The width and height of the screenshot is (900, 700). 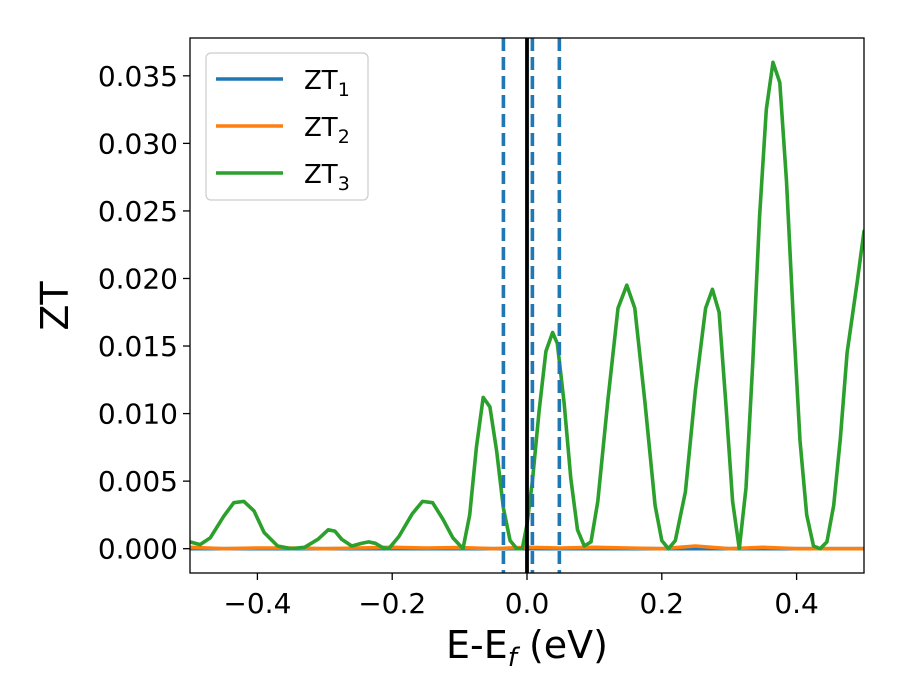 I want to click on y-tick-label: 0.035, so click(x=138, y=76).